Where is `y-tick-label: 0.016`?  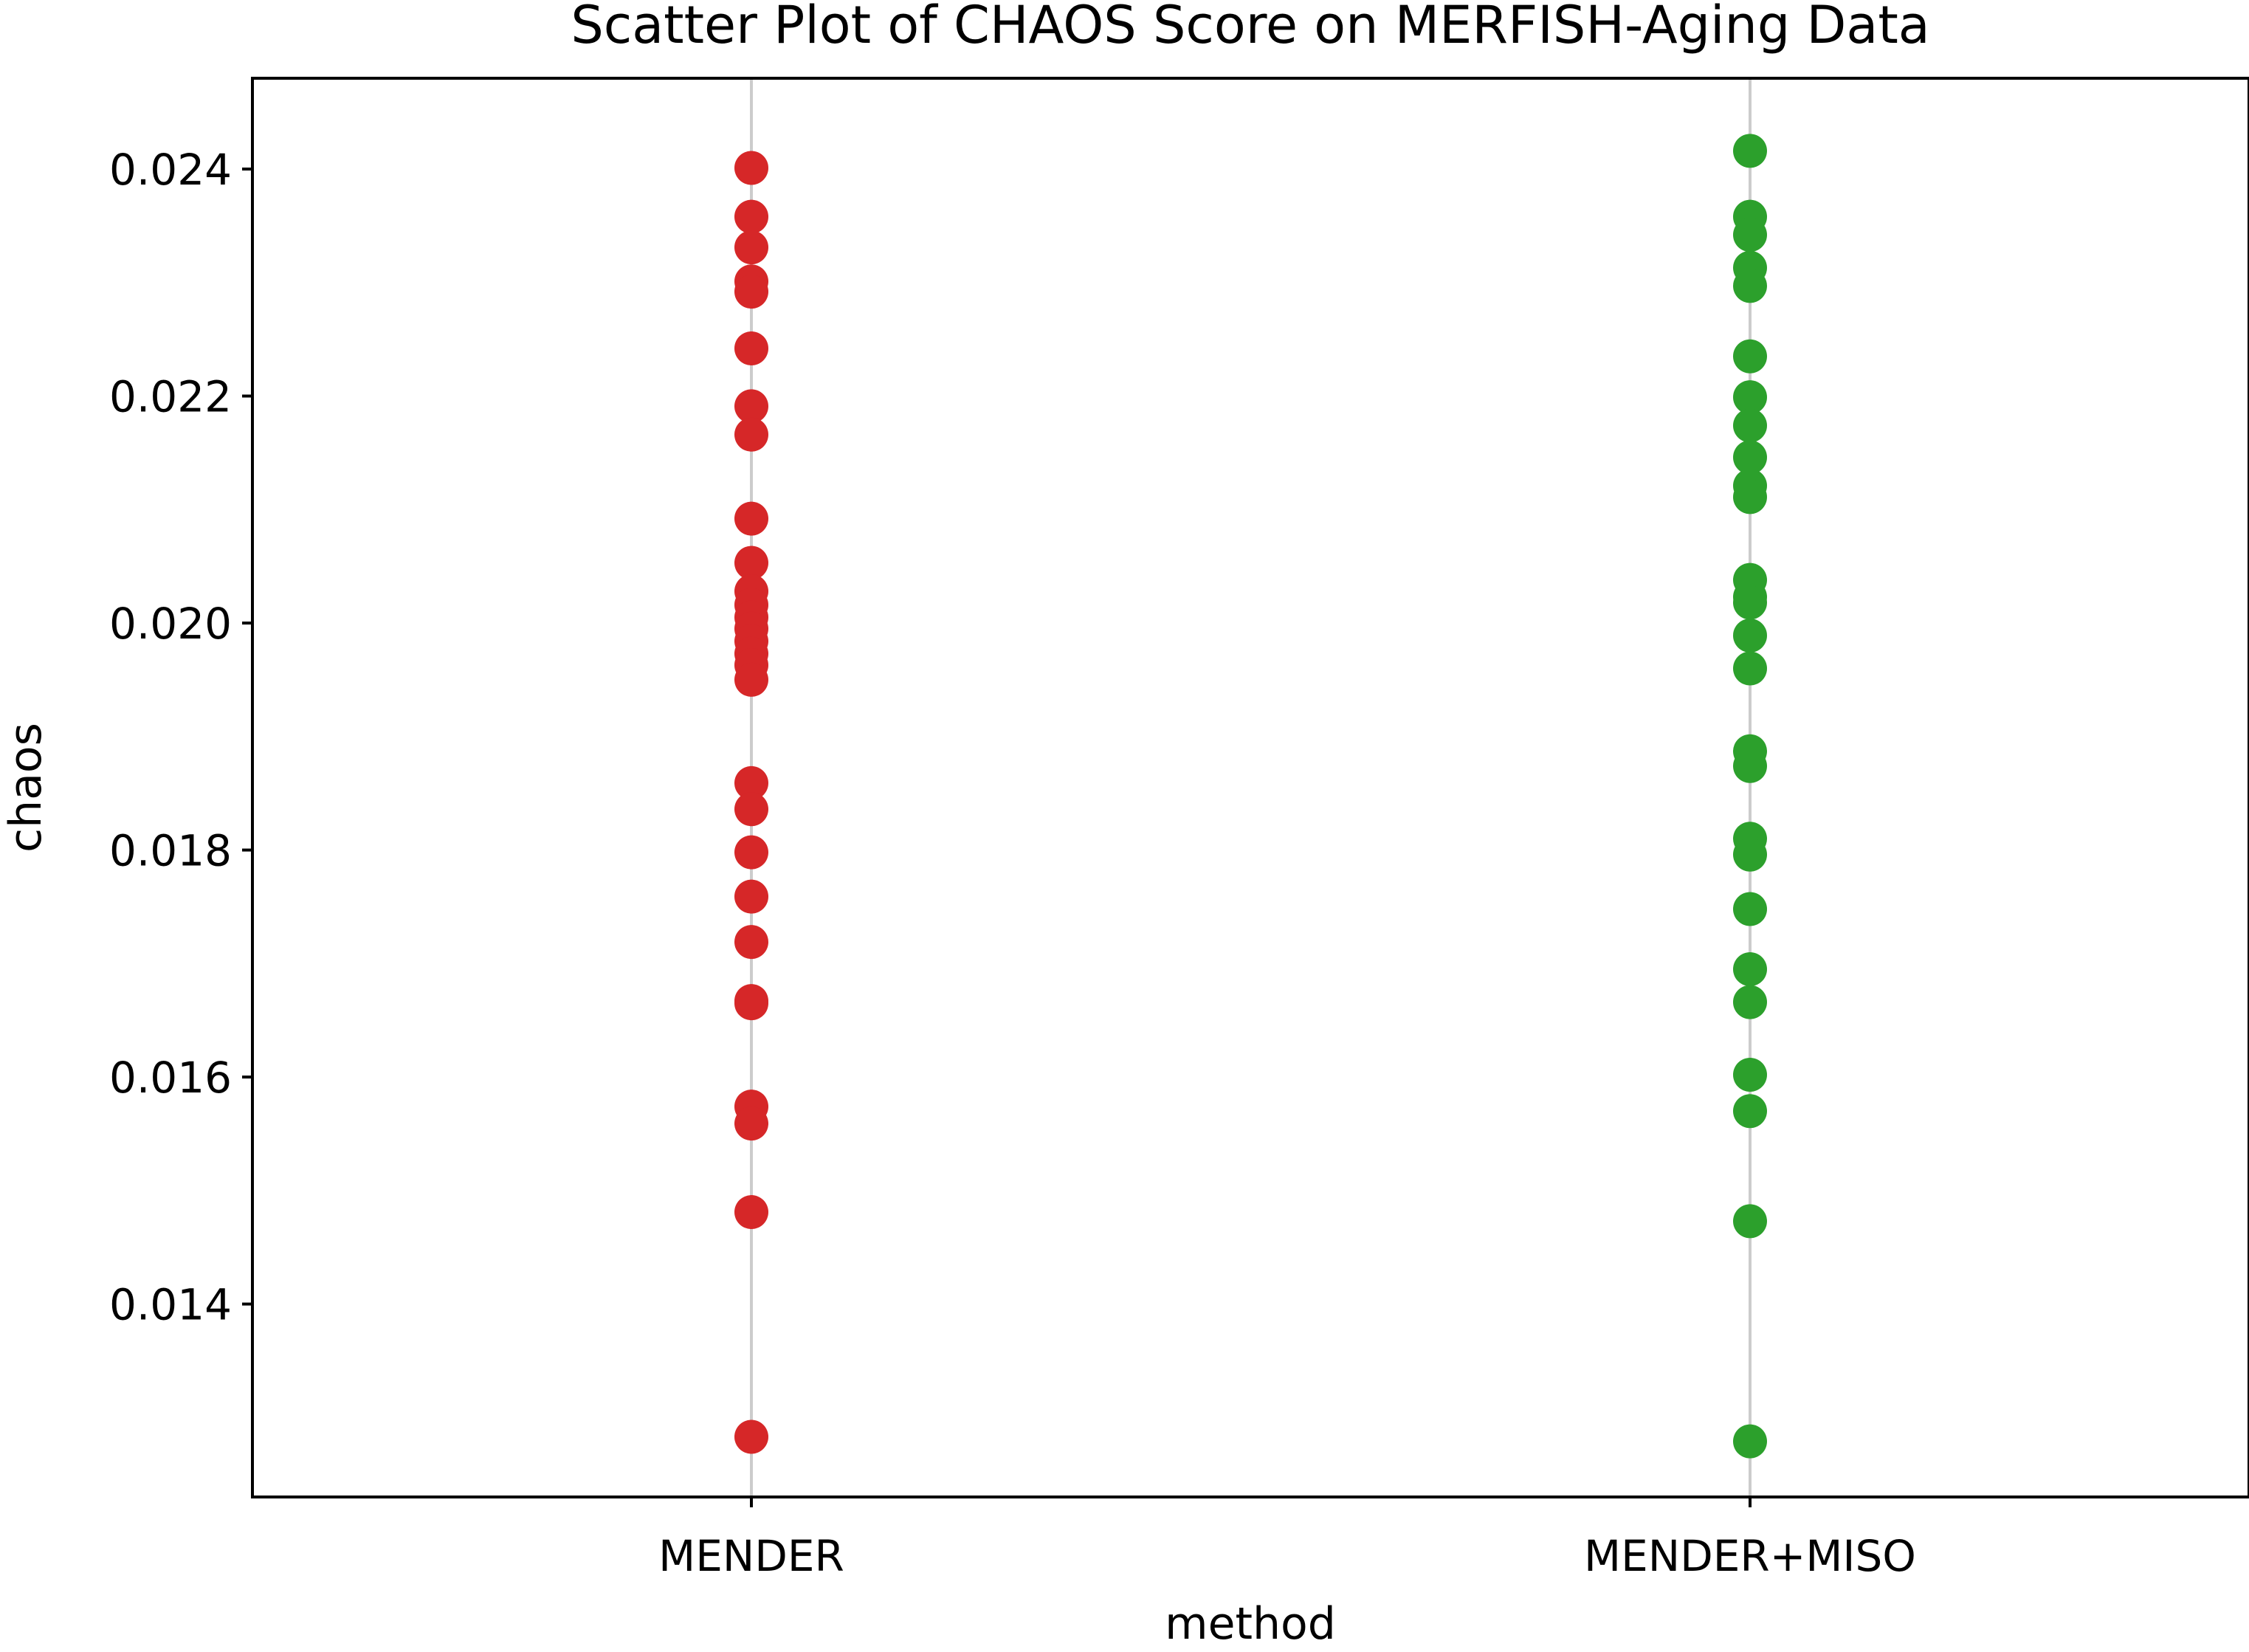
y-tick-label: 0.016 is located at coordinates (170, 1078).